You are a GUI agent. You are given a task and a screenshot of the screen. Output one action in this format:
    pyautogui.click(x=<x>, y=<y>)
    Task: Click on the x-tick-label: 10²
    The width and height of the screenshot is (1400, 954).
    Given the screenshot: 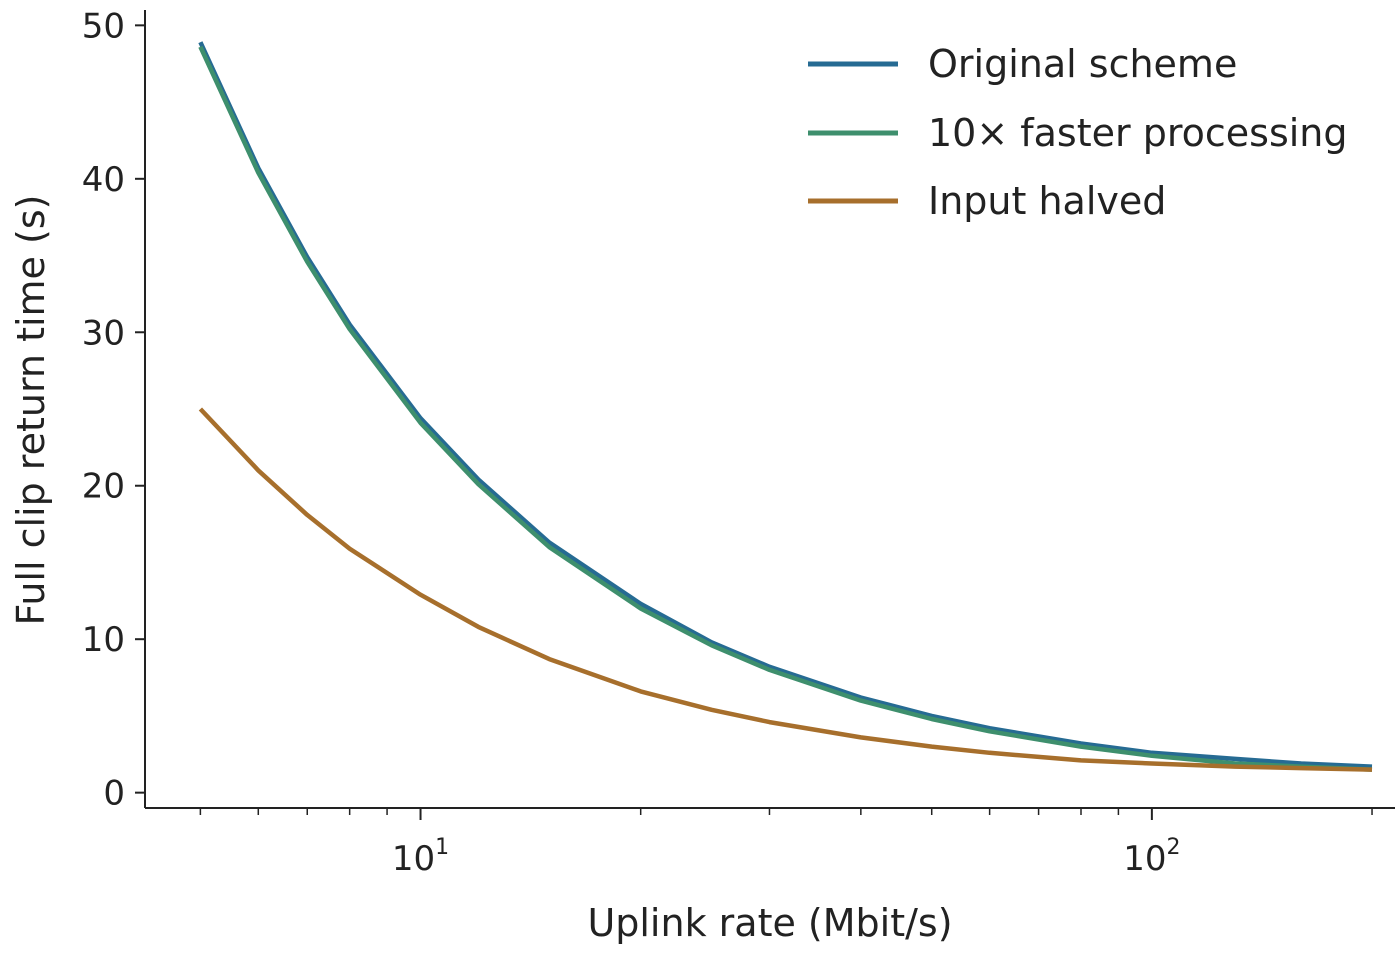 What is the action you would take?
    pyautogui.click(x=1151, y=857)
    